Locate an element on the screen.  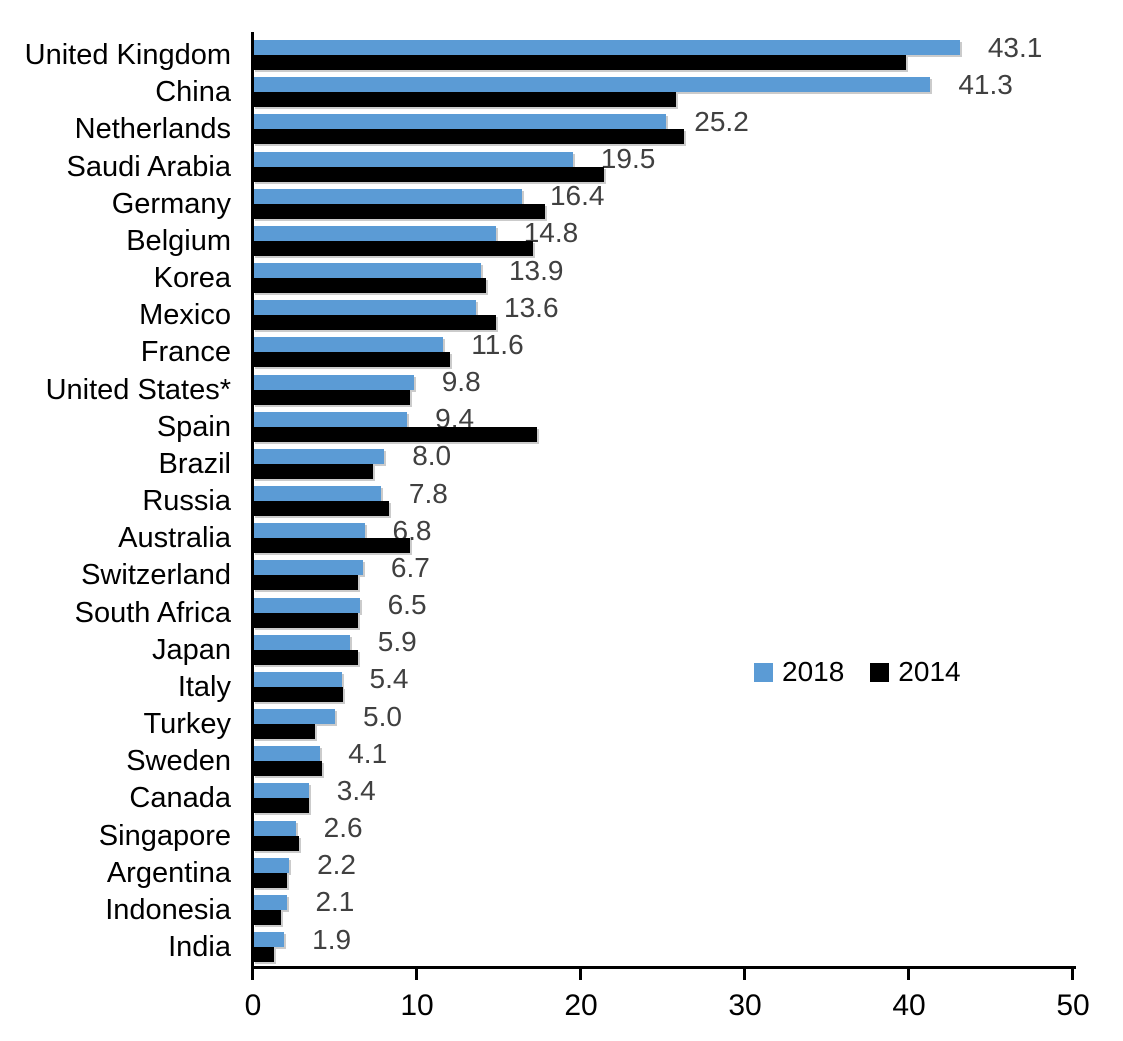
category-label: Germany is located at coordinates (171, 203).